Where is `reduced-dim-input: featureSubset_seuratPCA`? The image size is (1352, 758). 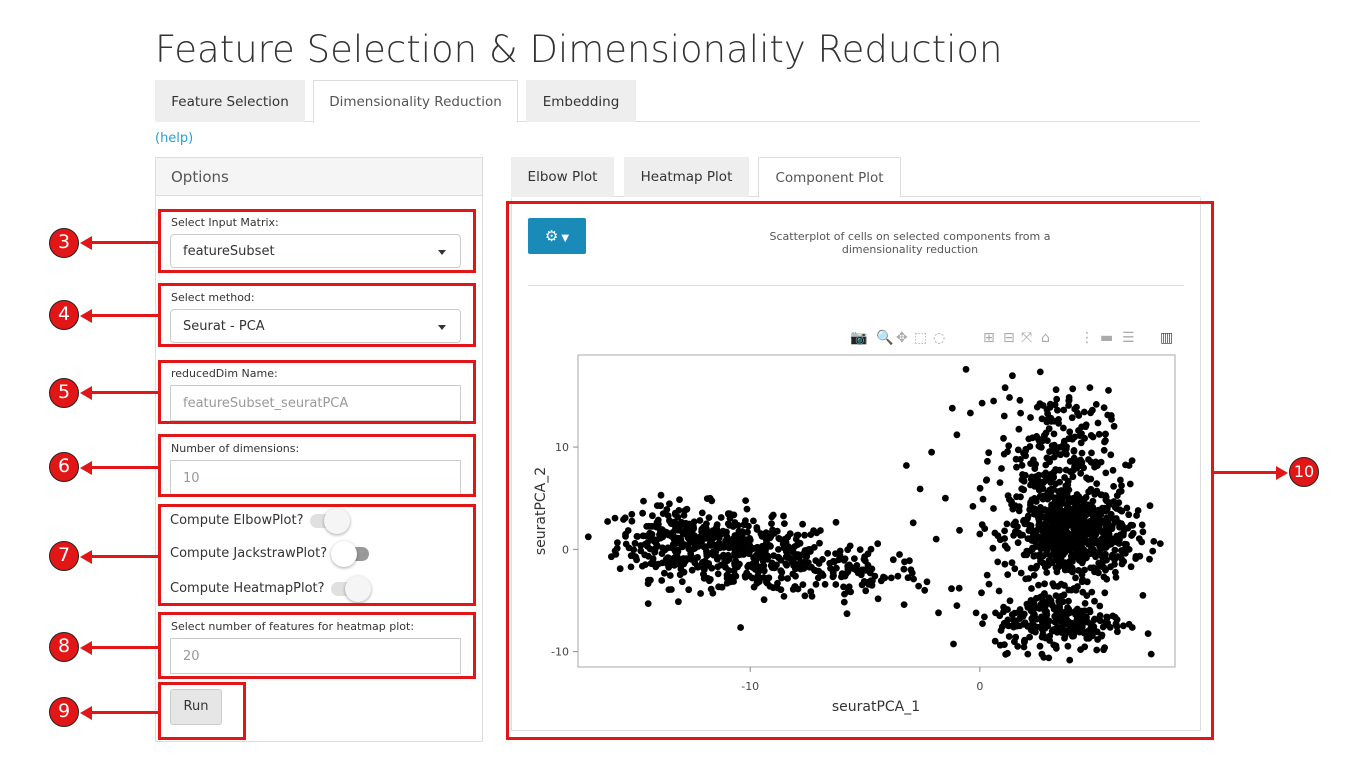
reduced-dim-input: featureSubset_seuratPCA is located at coordinates (315, 403).